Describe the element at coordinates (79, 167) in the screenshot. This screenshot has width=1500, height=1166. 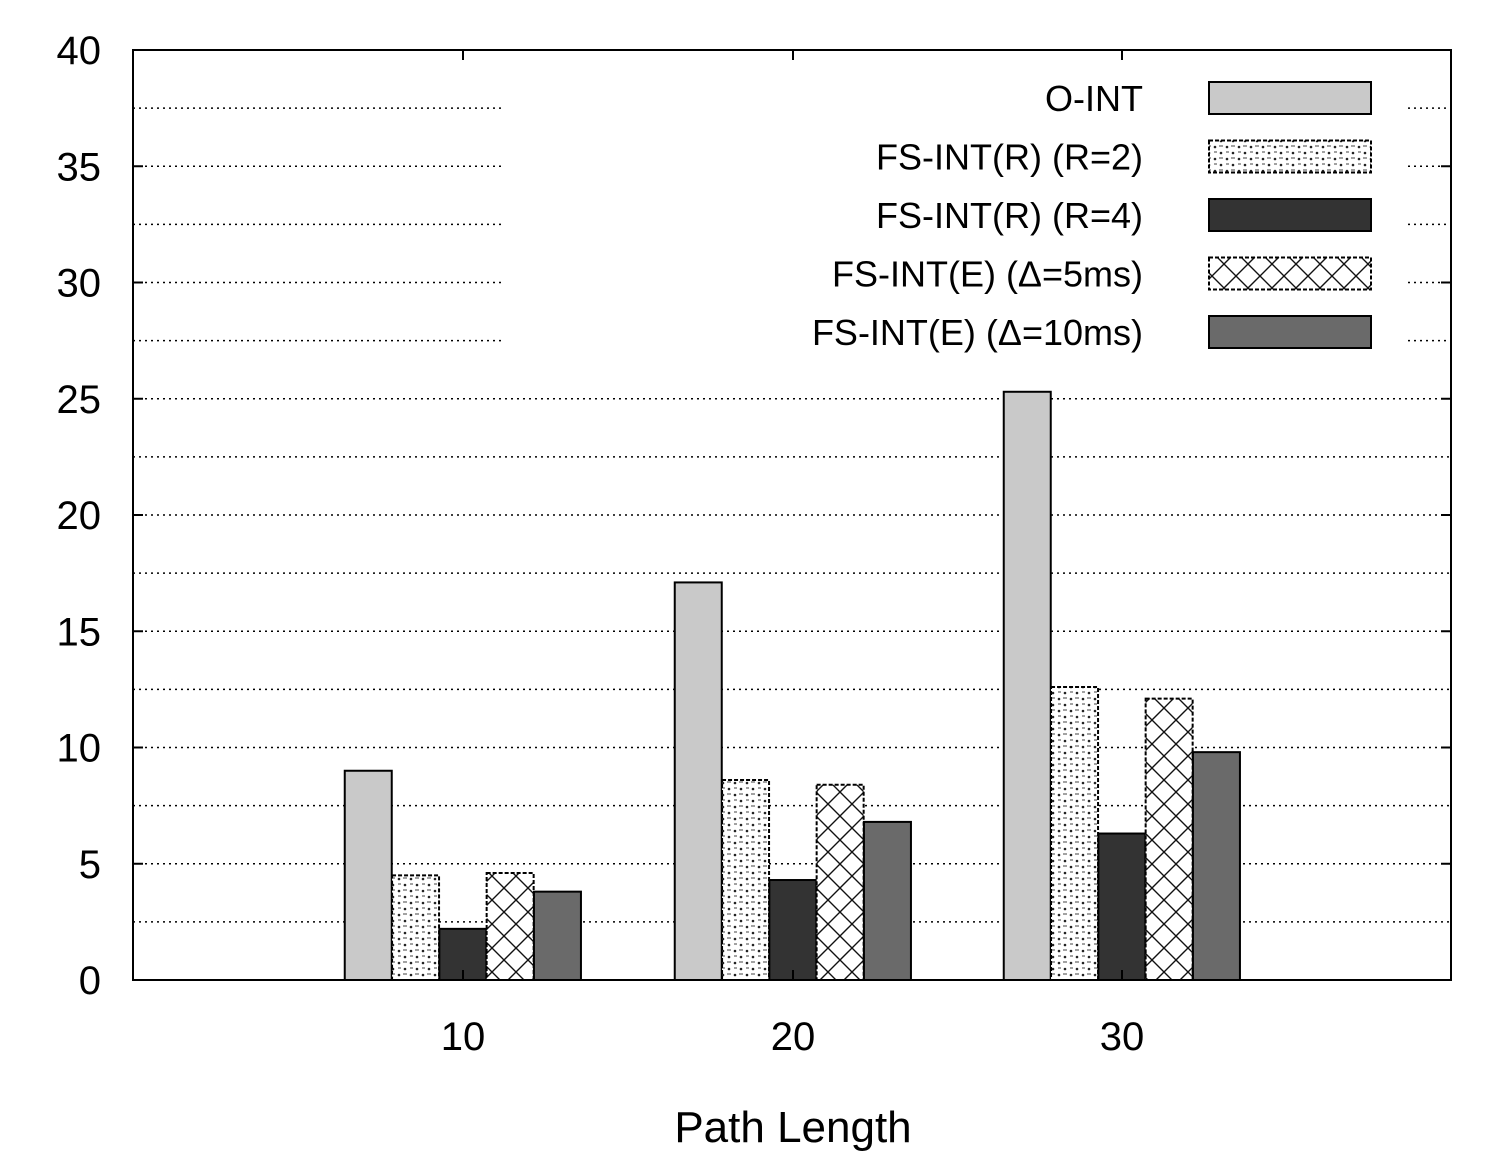
I see `y-tick-label: 35` at that location.